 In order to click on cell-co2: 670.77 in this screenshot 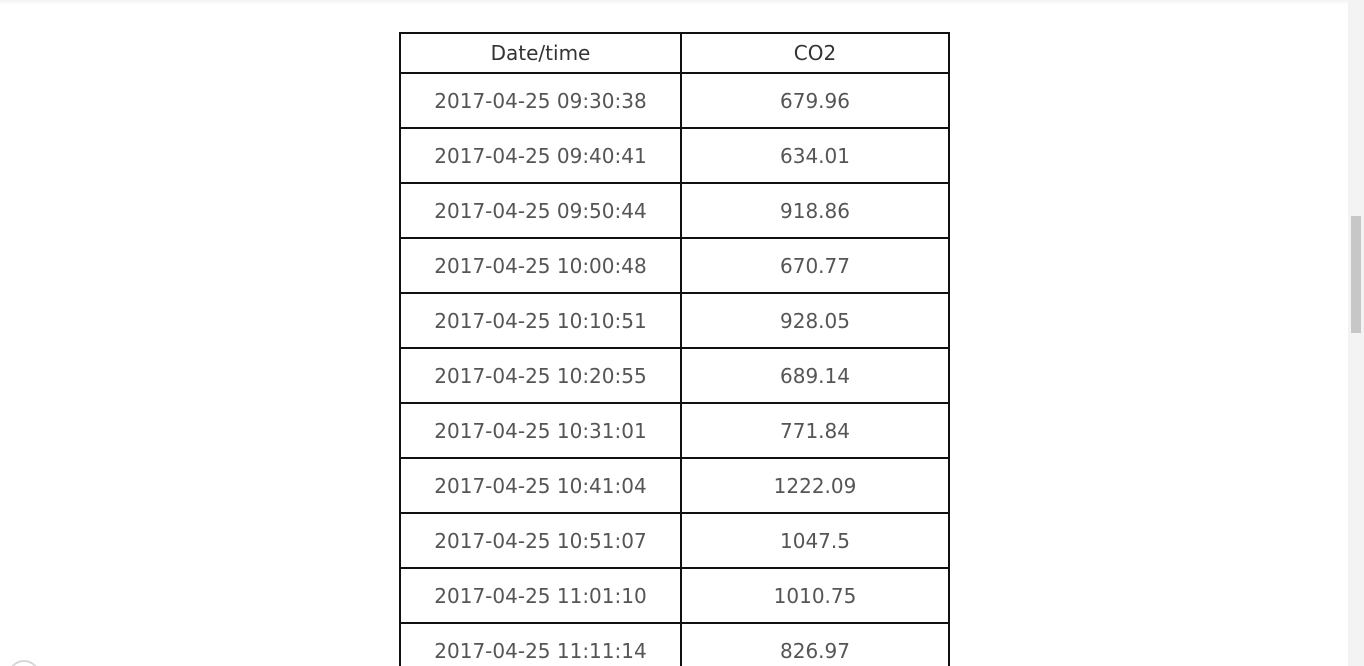, I will do `click(815, 265)`.